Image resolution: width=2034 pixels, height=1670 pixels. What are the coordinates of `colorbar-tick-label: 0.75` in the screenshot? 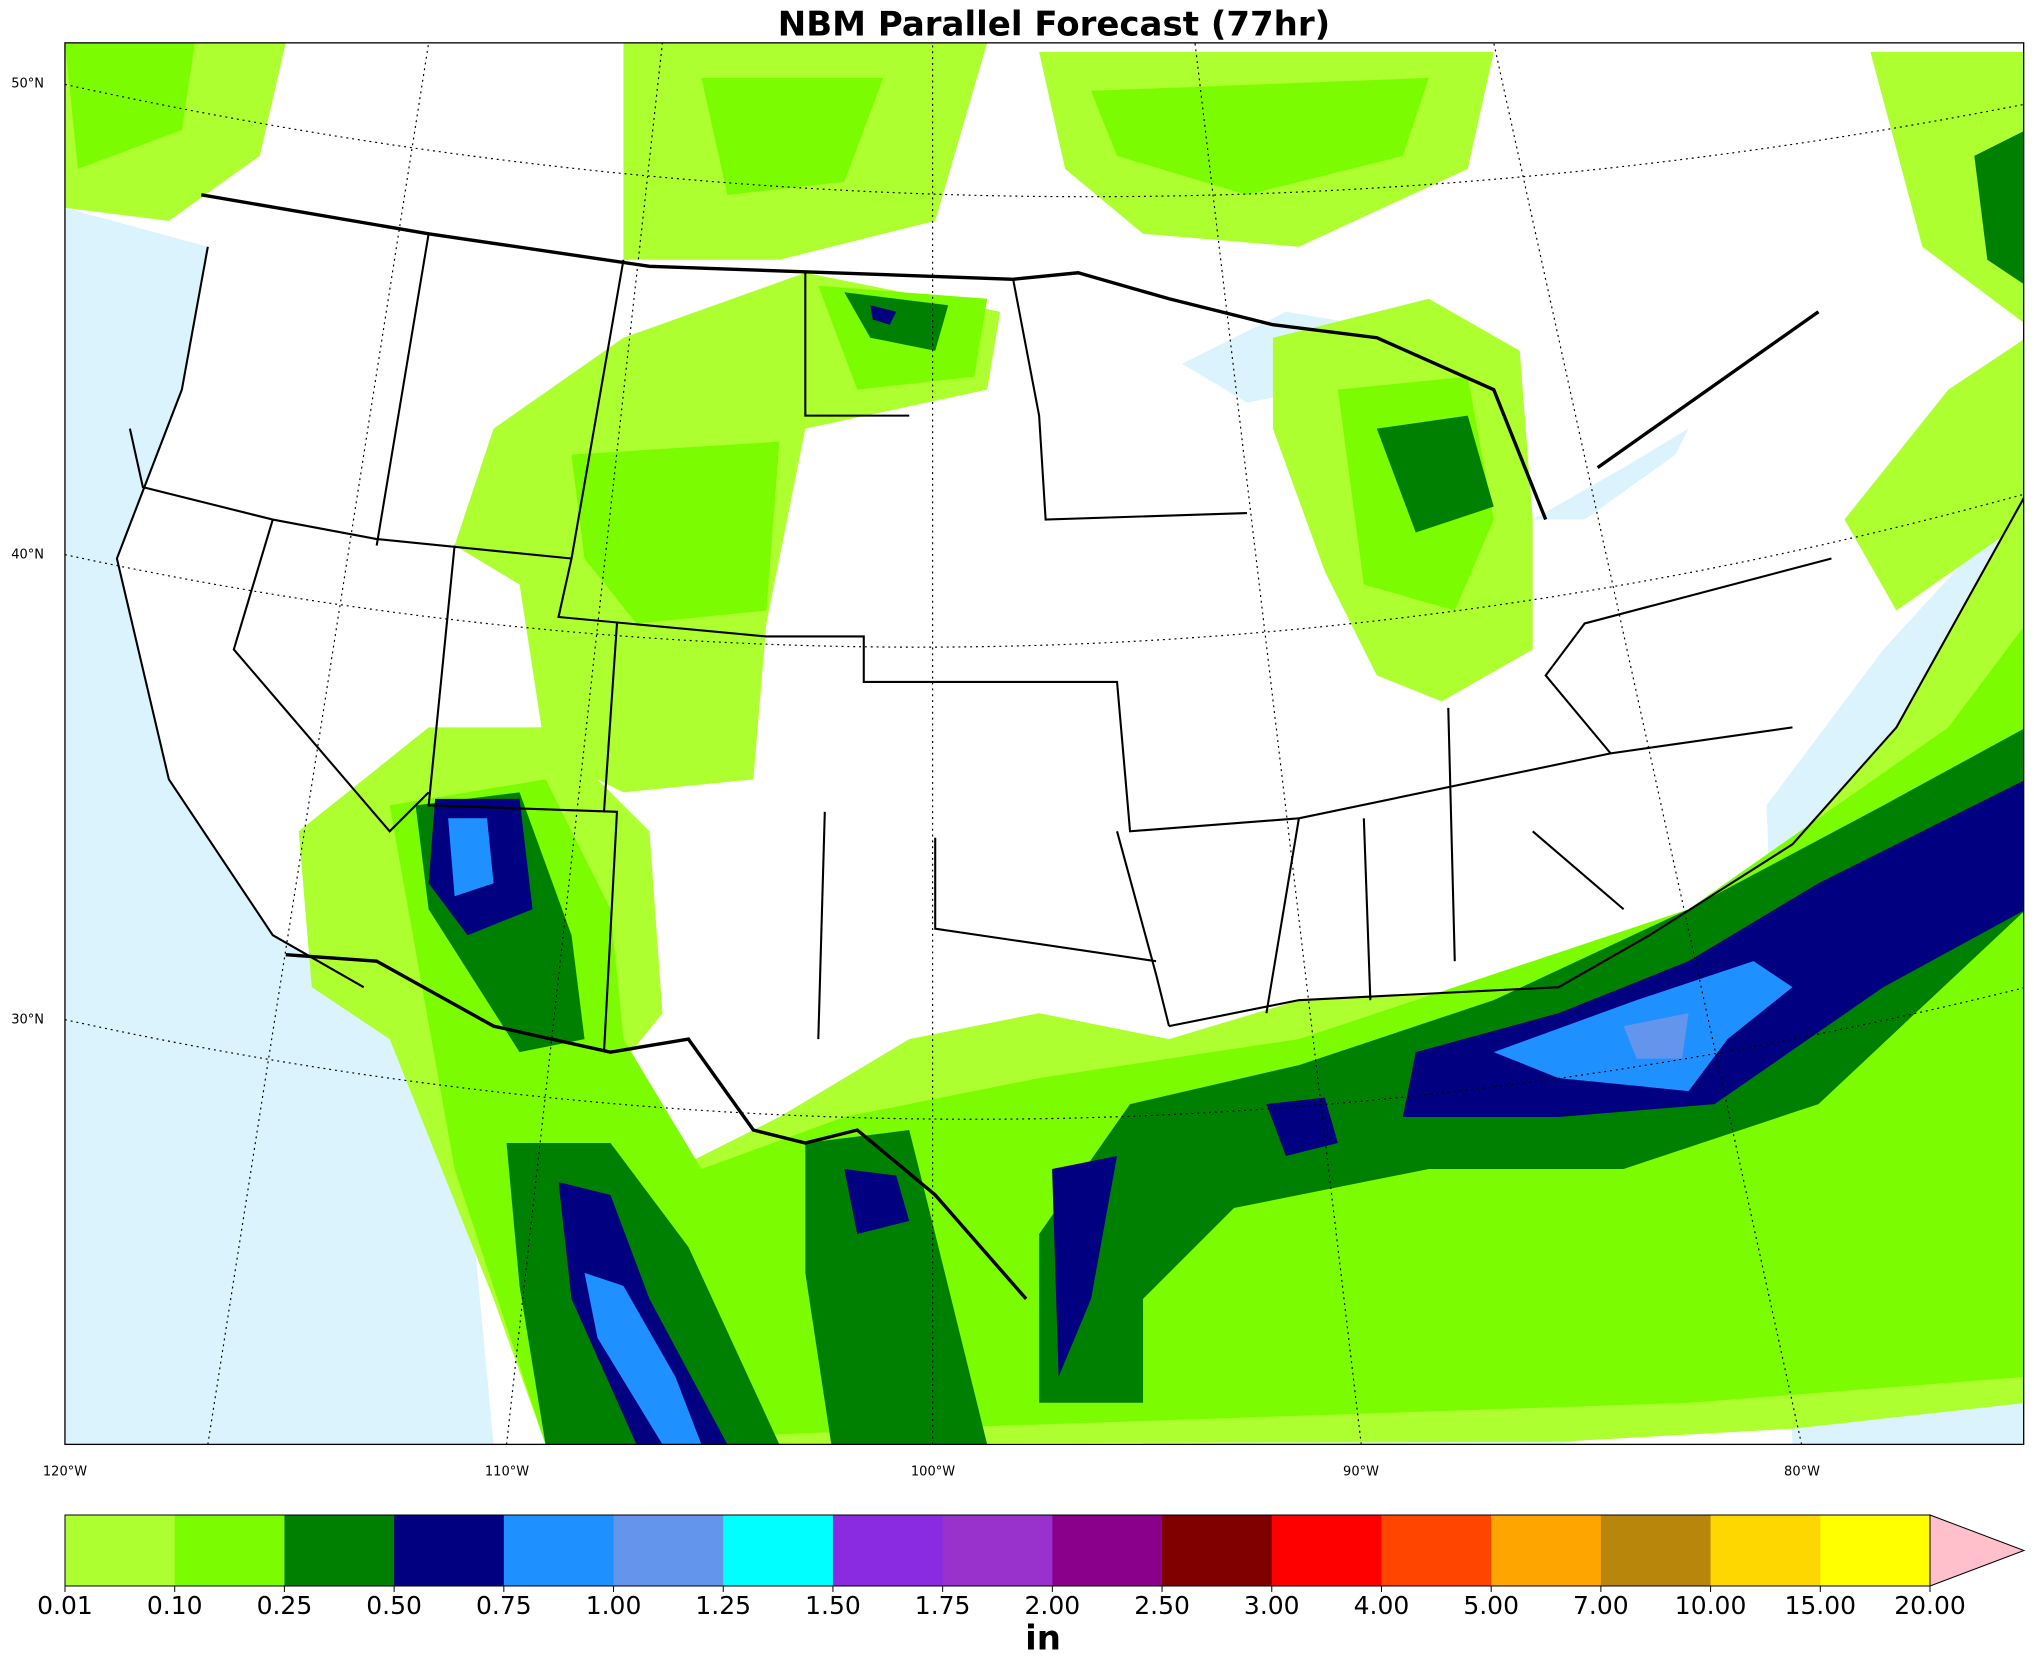 It's located at (504, 1605).